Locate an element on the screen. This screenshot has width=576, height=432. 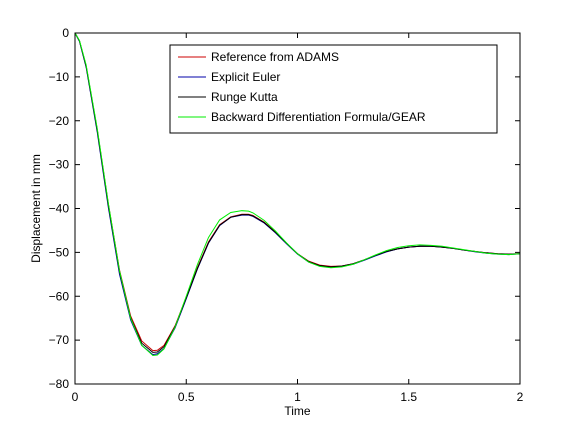
legend-entry-label: Reference from ADAMS is located at coordinates (275, 57).